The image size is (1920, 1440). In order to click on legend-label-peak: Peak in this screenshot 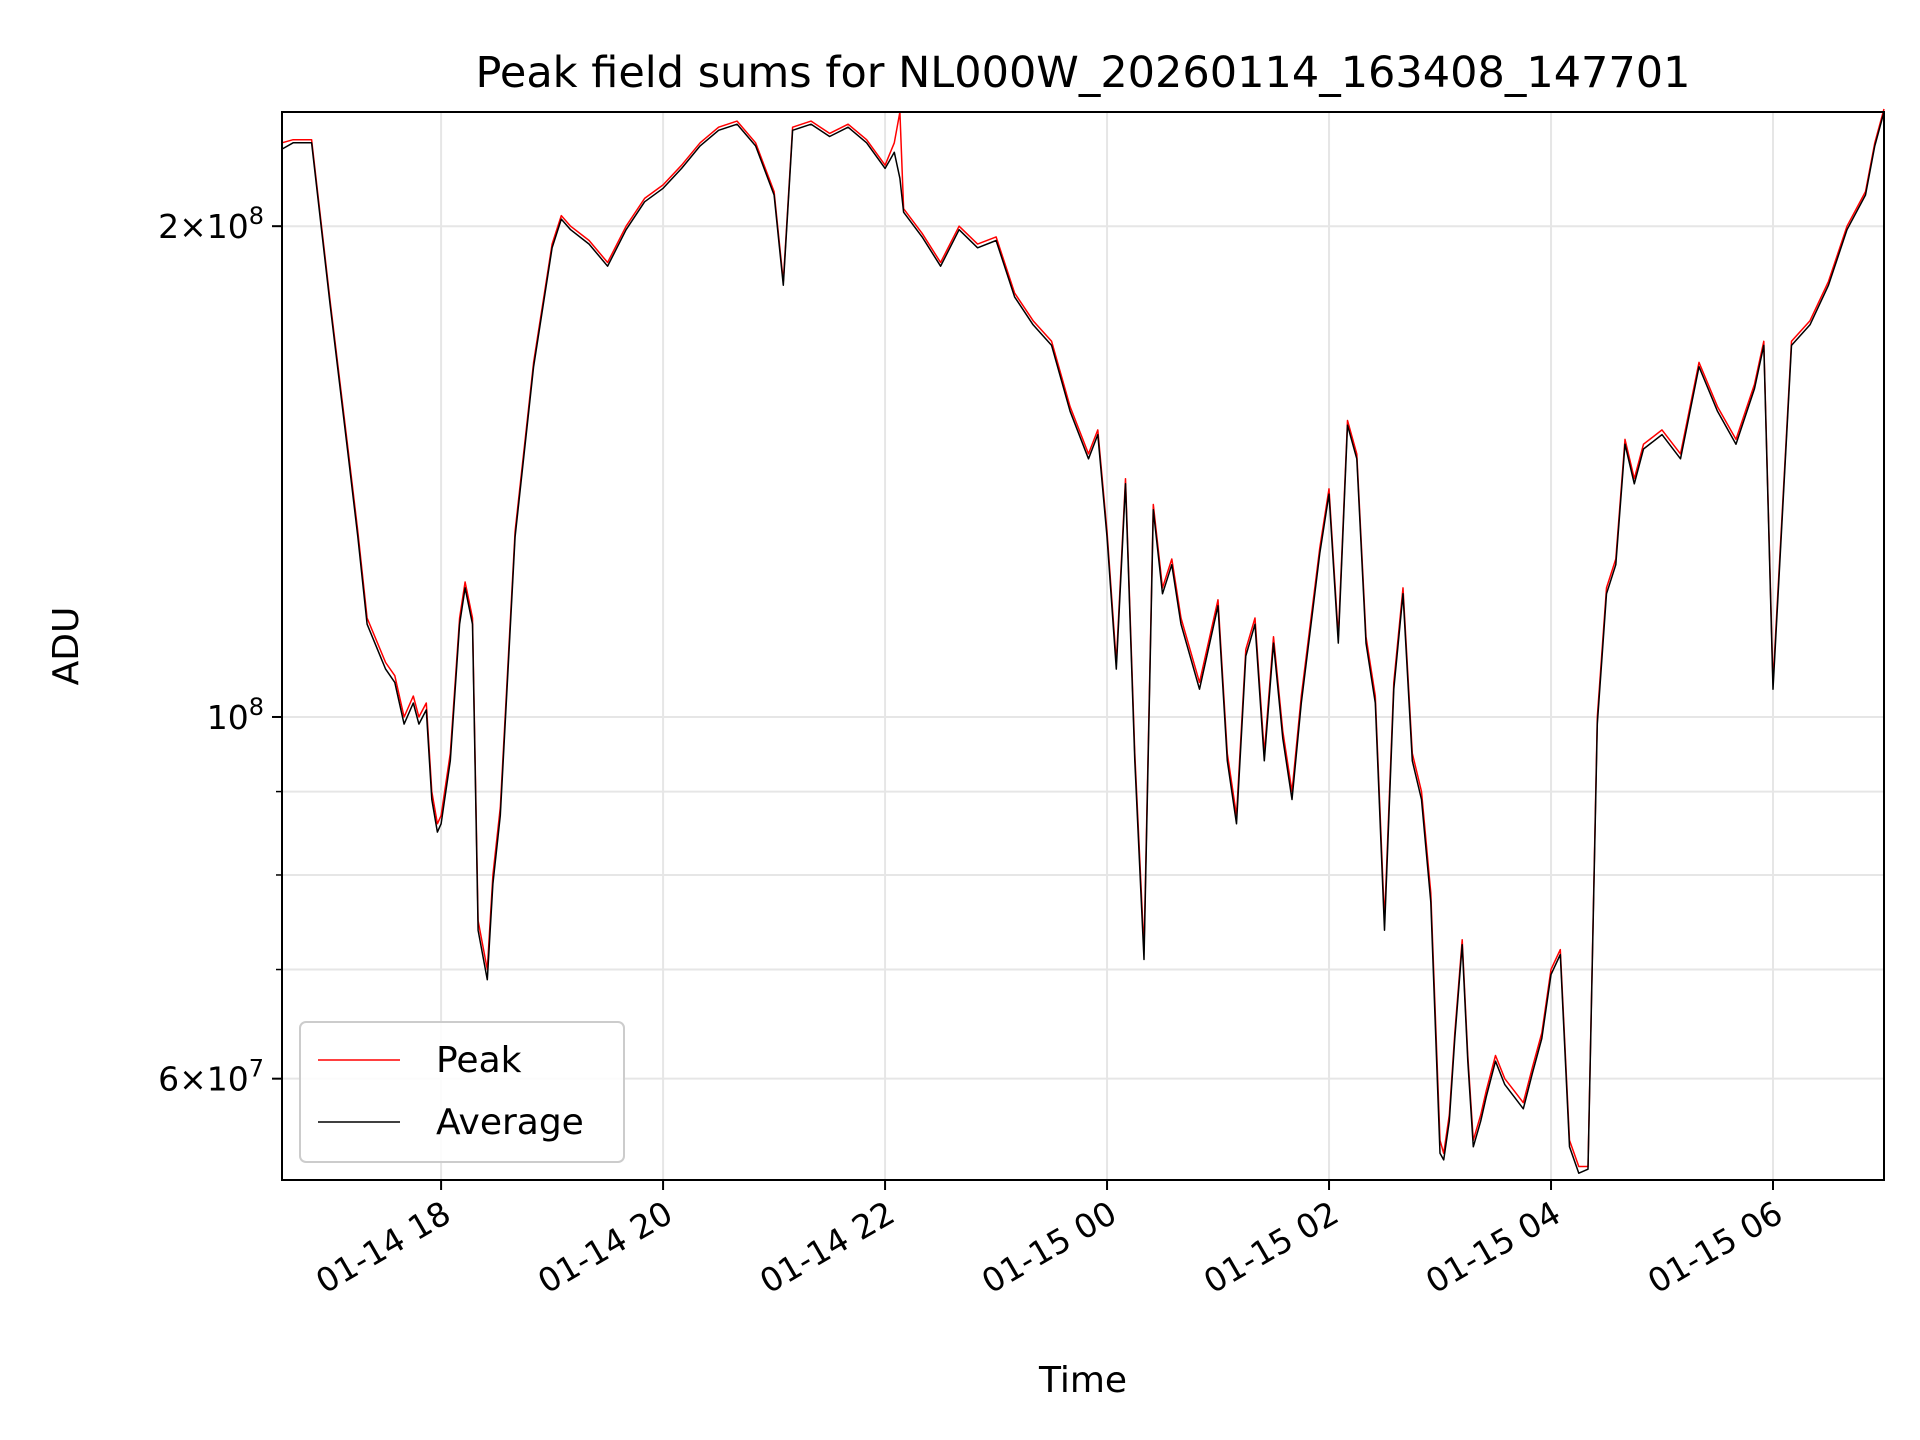, I will do `click(479, 1060)`.